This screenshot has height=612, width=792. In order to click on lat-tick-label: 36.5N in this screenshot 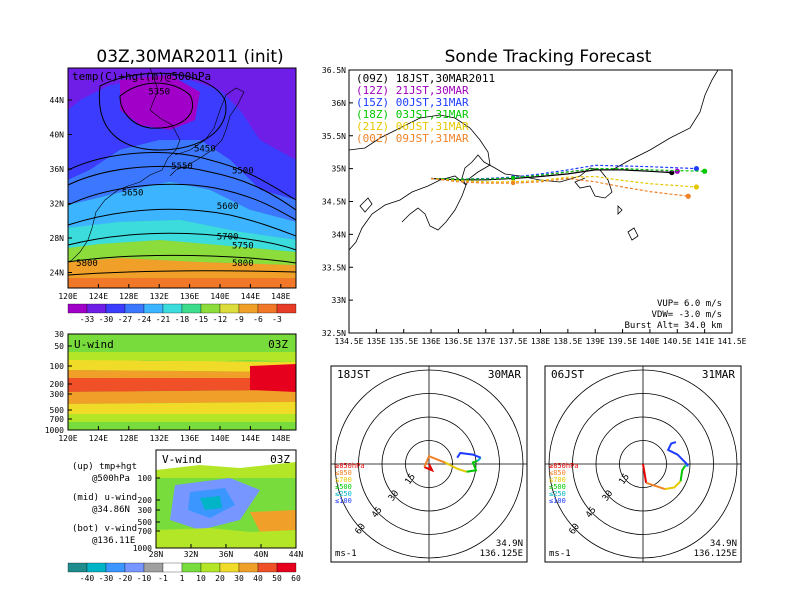, I will do `click(334, 70)`.